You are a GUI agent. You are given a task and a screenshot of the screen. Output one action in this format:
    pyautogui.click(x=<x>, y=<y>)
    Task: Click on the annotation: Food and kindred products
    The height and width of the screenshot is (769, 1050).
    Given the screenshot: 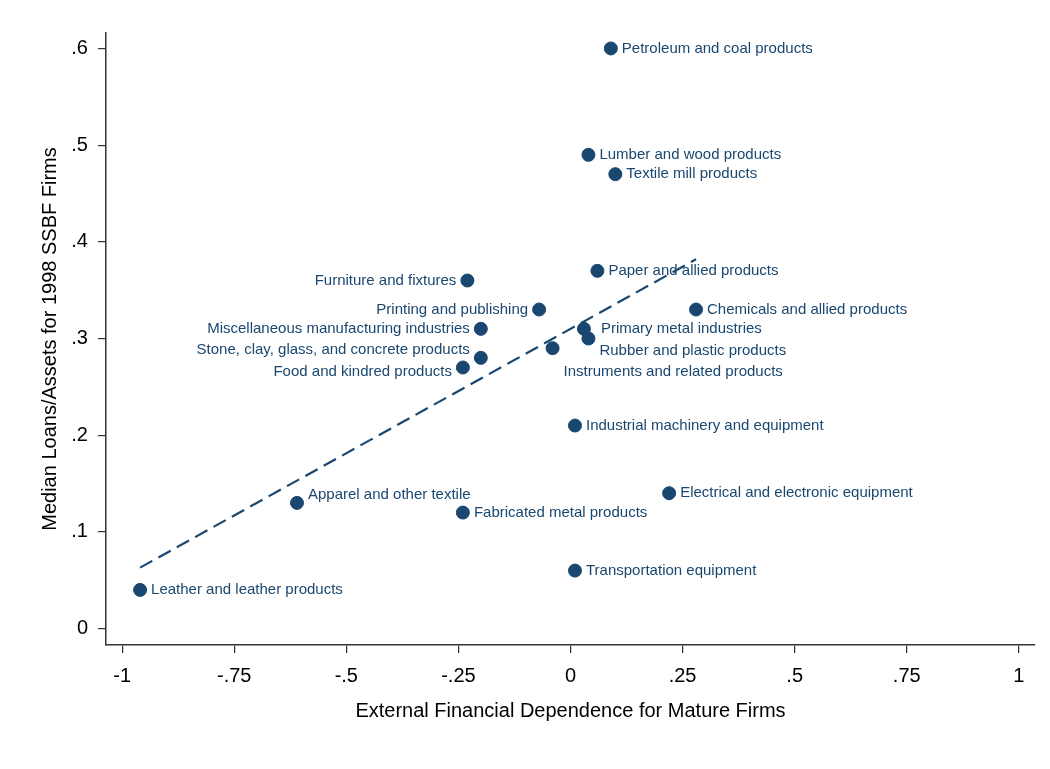 What is the action you would take?
    pyautogui.click(x=362, y=370)
    